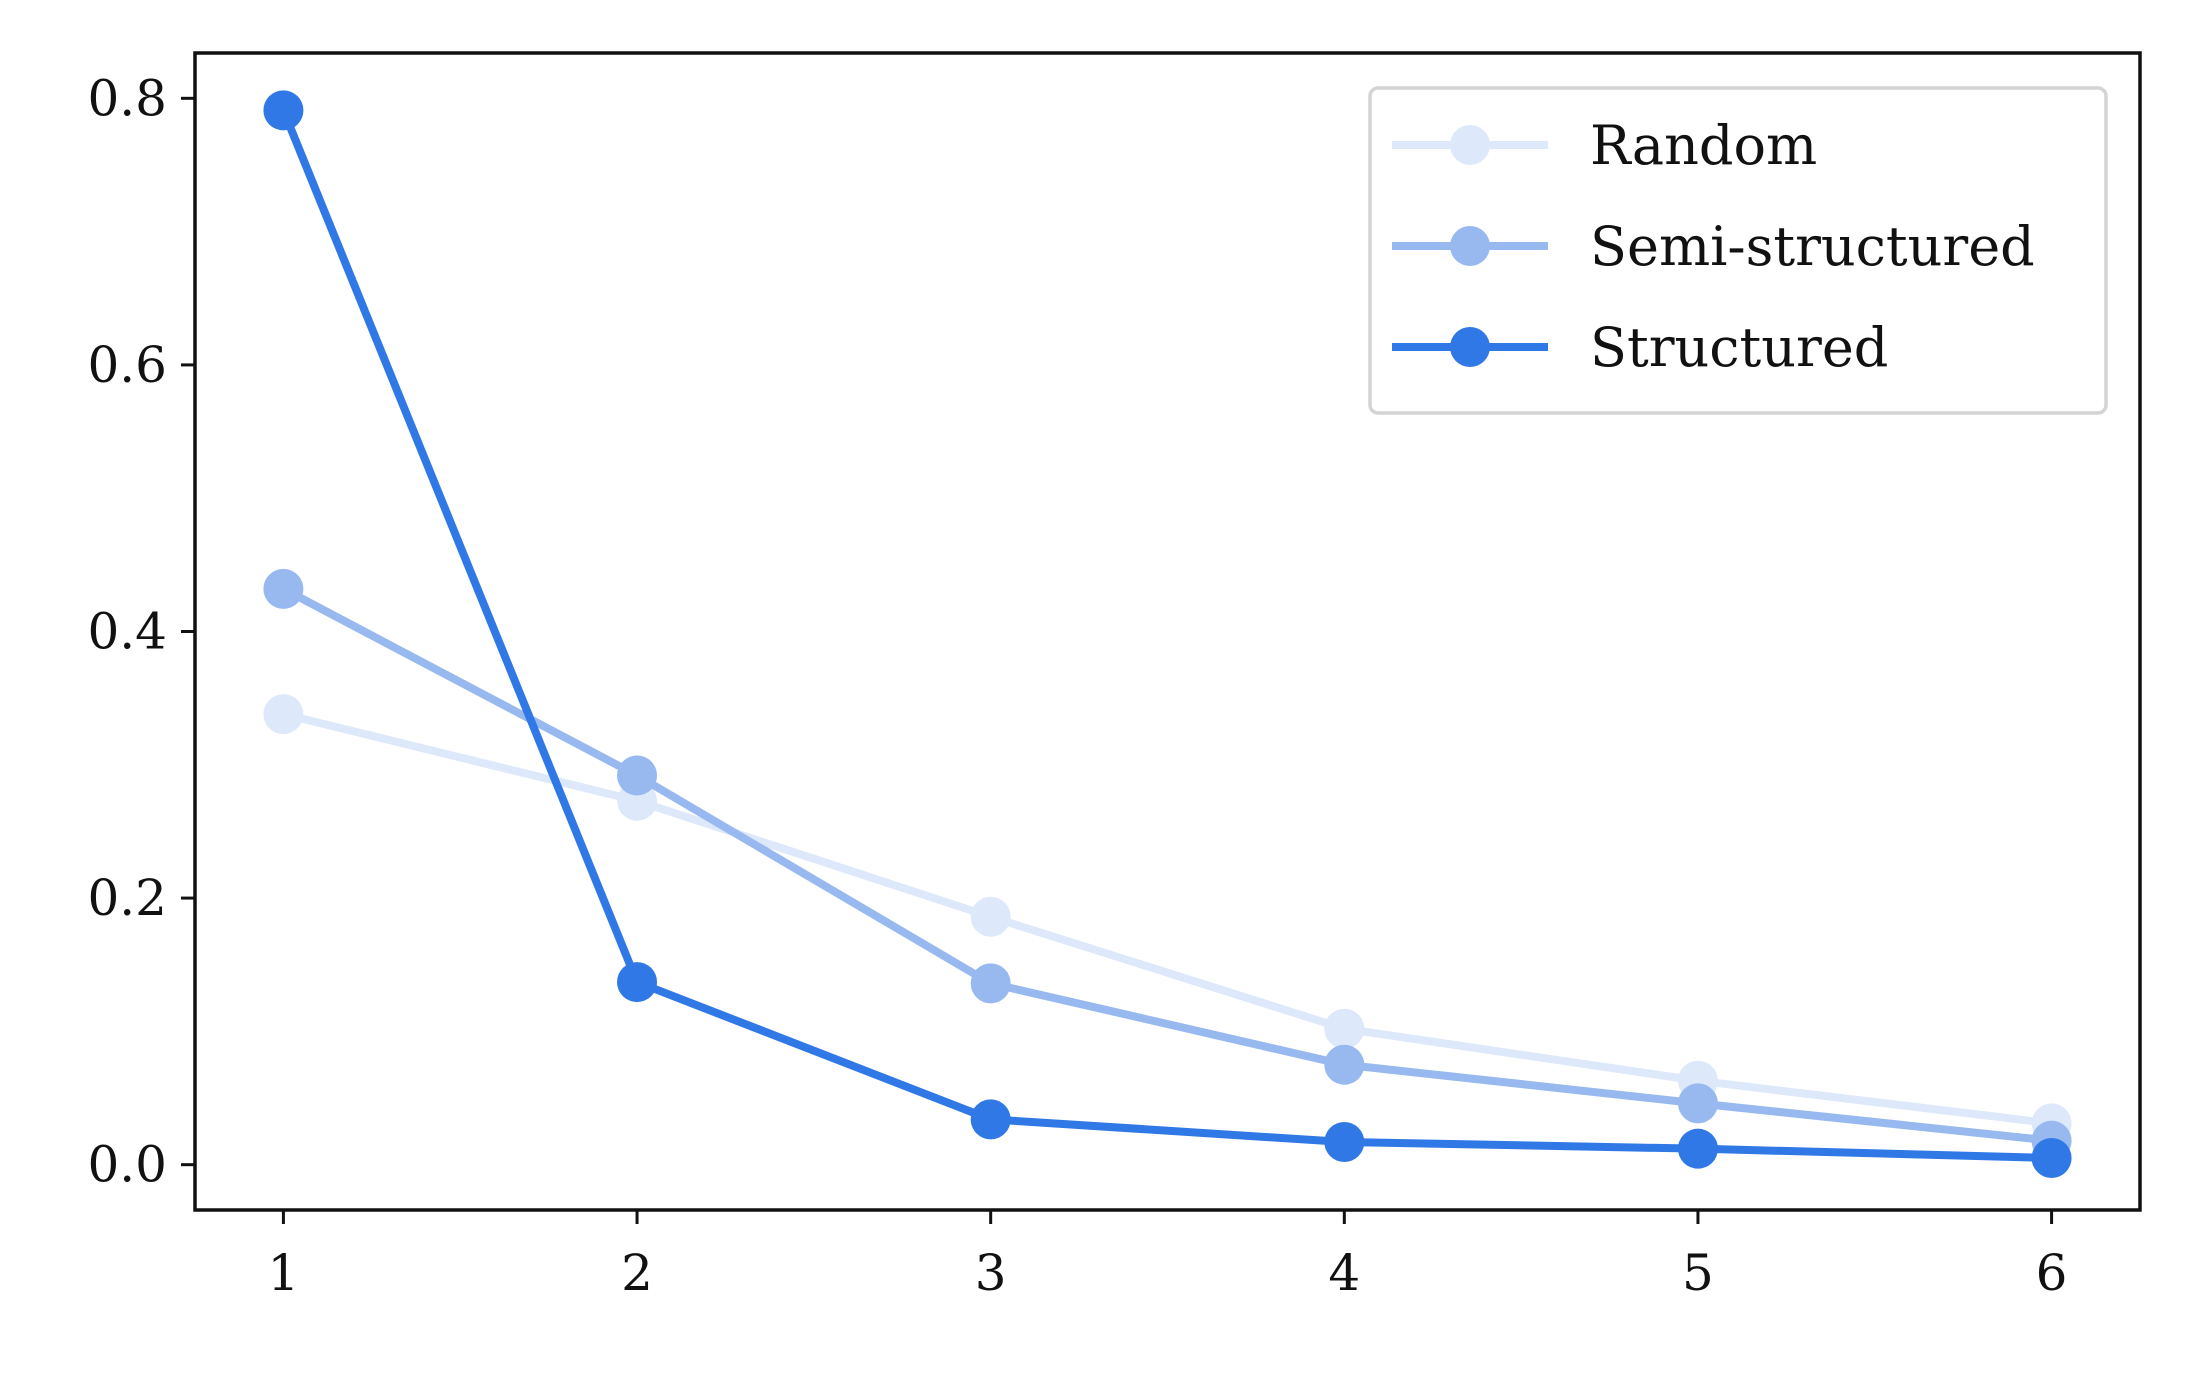 The height and width of the screenshot is (1373, 2186). I want to click on legend-label-structured: Structured, so click(1739, 347).